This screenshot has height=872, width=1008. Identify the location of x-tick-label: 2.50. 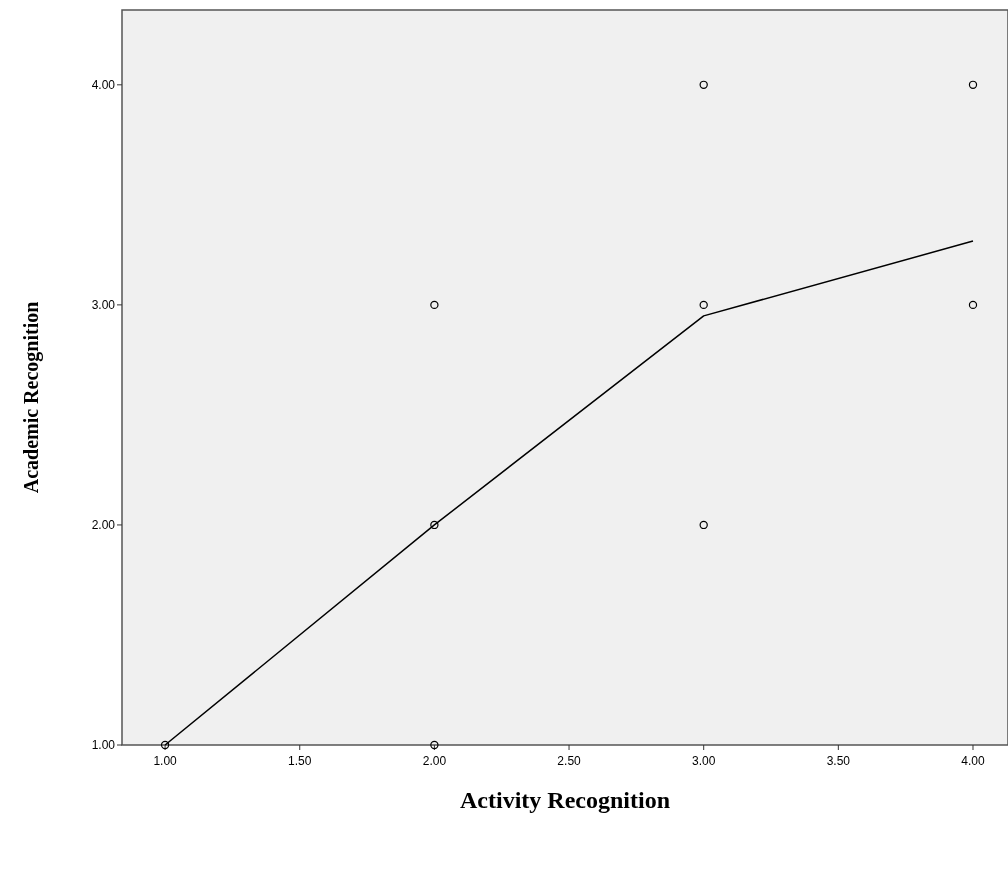
(569, 761).